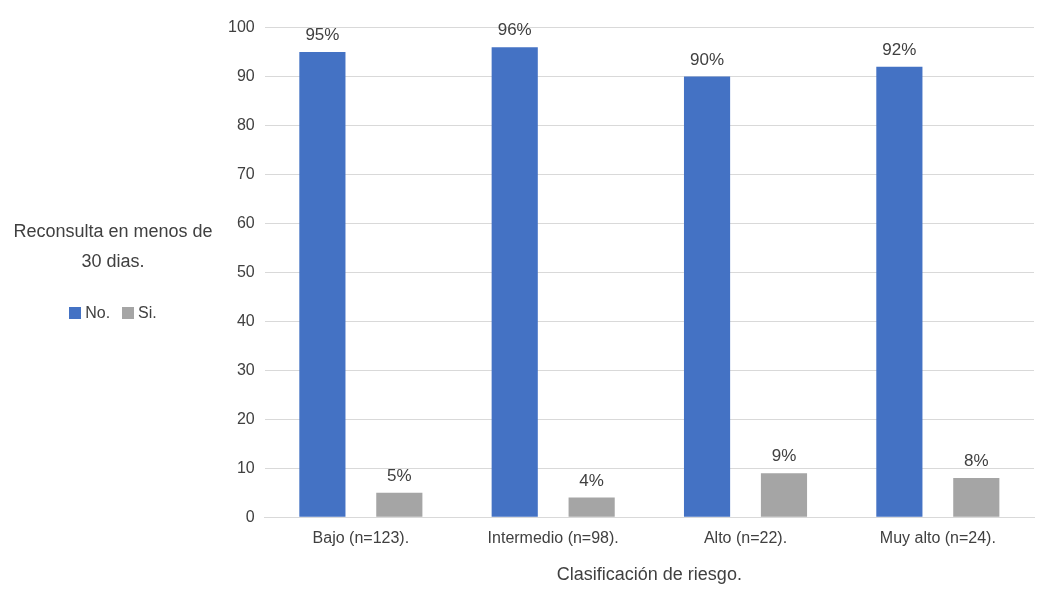  I want to click on data-label: 9%, so click(784, 456).